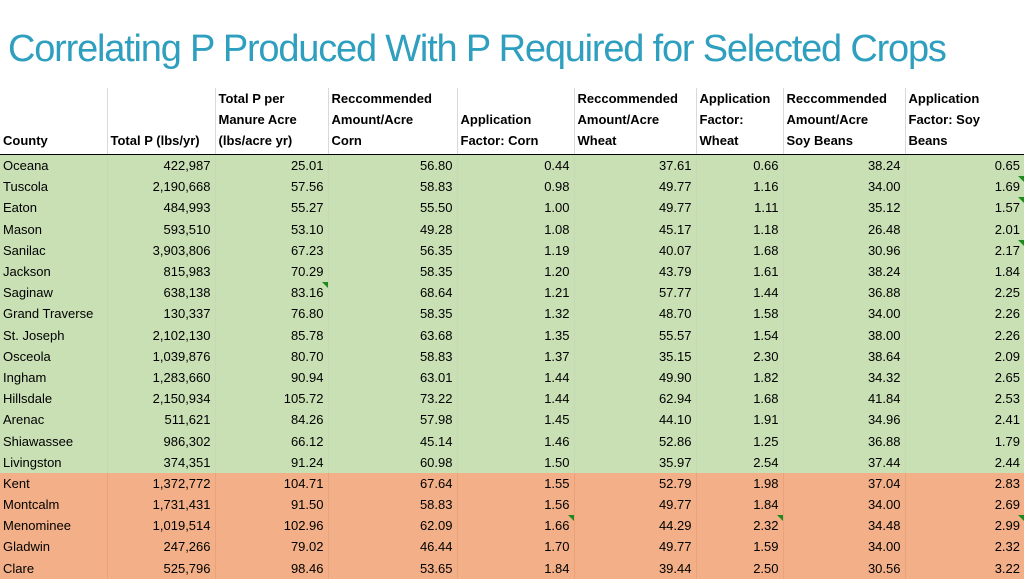 This screenshot has width=1024, height=579. I want to click on cell-county: Shiawassee, so click(53, 441).